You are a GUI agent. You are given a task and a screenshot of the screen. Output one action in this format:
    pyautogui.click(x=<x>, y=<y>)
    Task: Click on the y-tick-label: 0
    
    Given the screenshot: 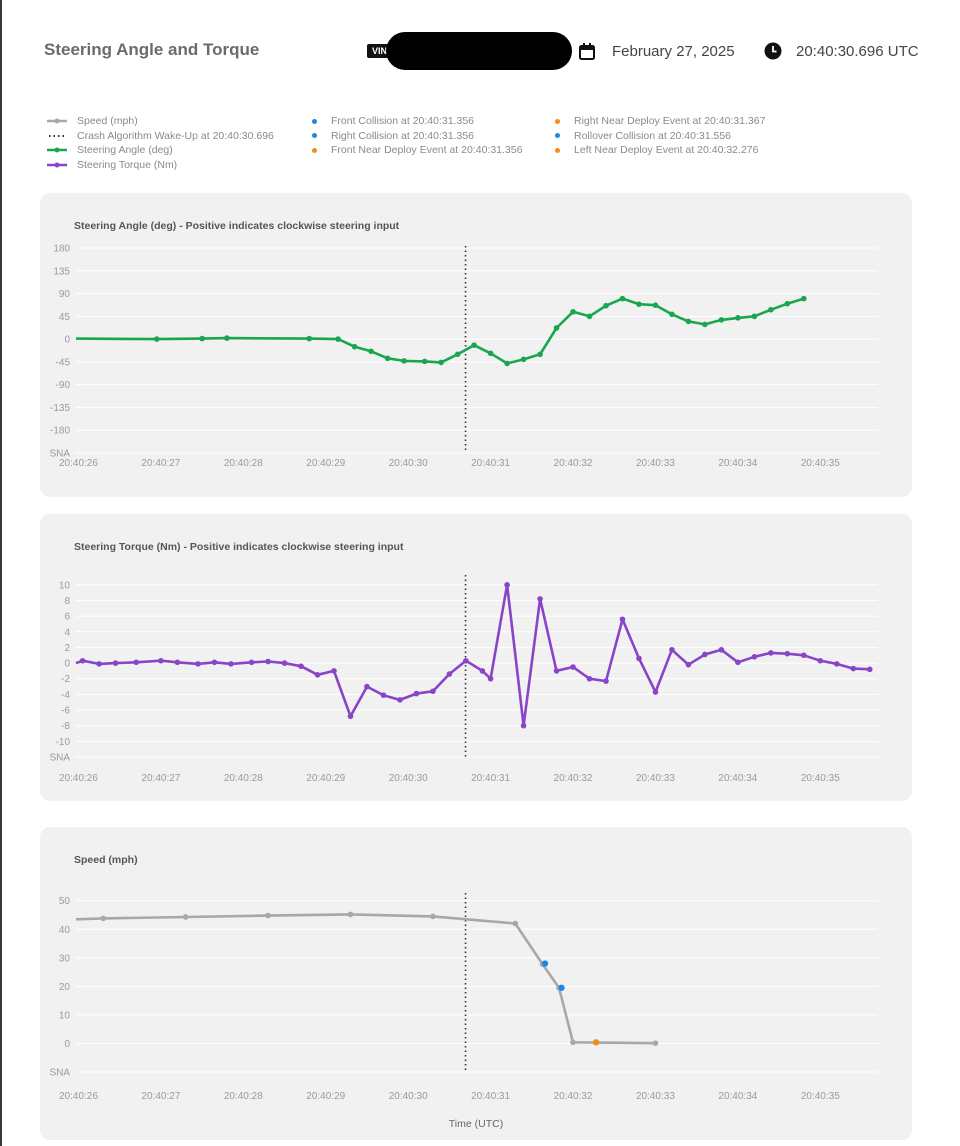 What is the action you would take?
    pyautogui.click(x=67, y=340)
    